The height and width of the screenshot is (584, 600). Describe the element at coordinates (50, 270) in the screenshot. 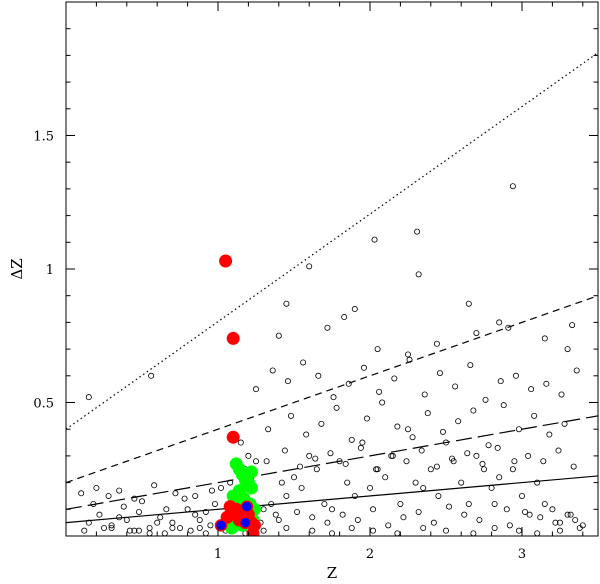

I see `y-tick-label: 1` at that location.